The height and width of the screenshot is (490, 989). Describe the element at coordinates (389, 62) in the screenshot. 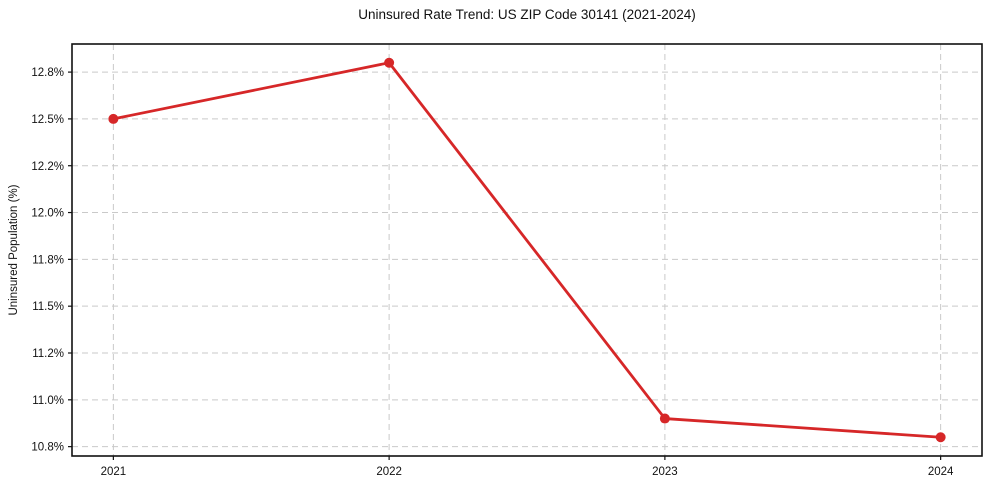

I see `data-point-2022` at that location.